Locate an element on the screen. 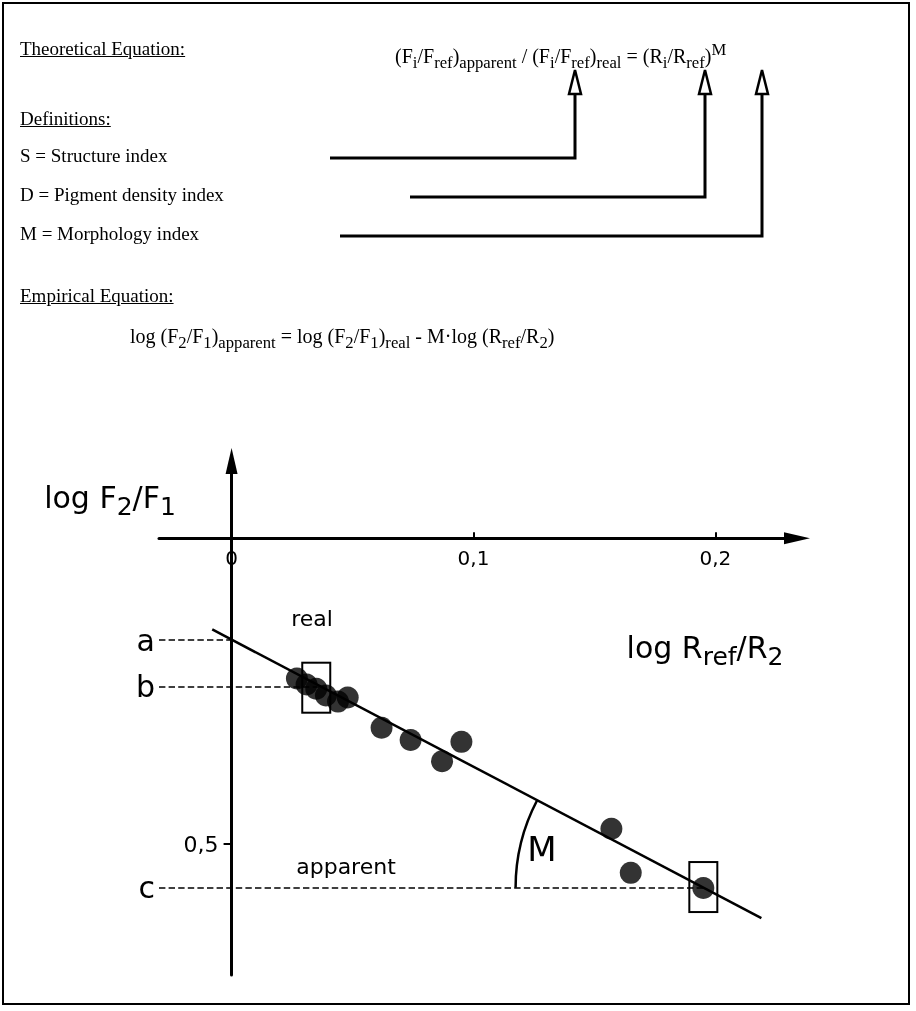  text: Definitions: is located at coordinates (65, 119).